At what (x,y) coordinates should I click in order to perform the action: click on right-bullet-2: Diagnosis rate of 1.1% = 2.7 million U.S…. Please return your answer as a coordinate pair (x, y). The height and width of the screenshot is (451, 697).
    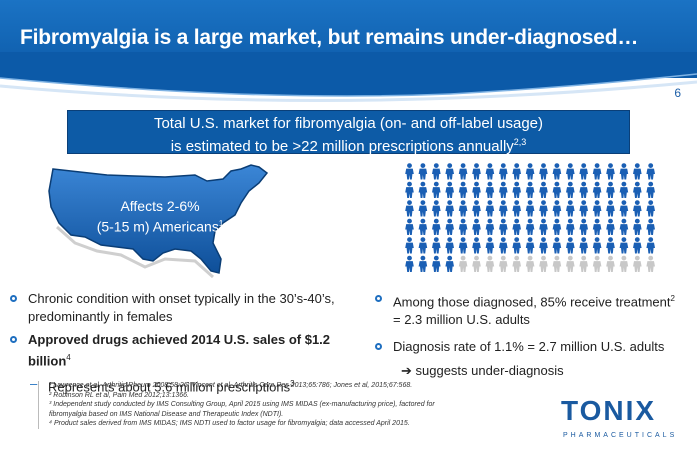
    Looking at the image, I should click on (531, 359).